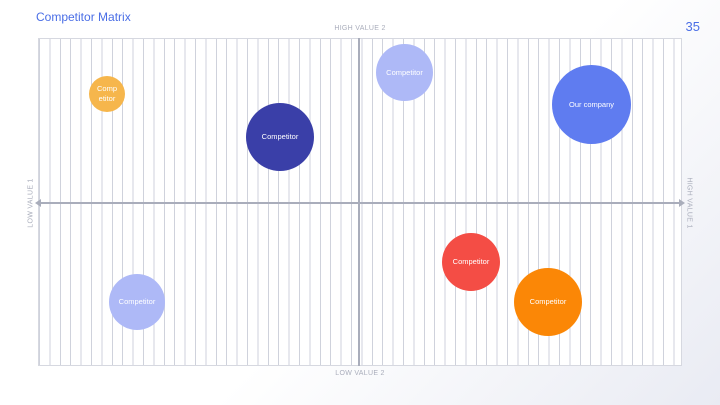  What do you see at coordinates (682, 203) in the screenshot?
I see `right-arrow-icon` at bounding box center [682, 203].